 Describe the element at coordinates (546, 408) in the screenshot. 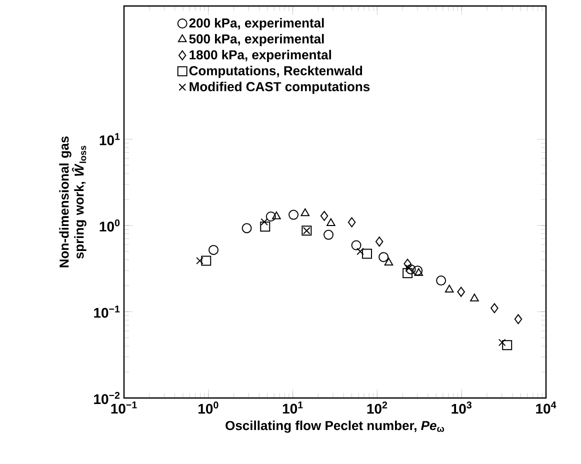

I see `x-tick-label: 10$^{4}$` at that location.